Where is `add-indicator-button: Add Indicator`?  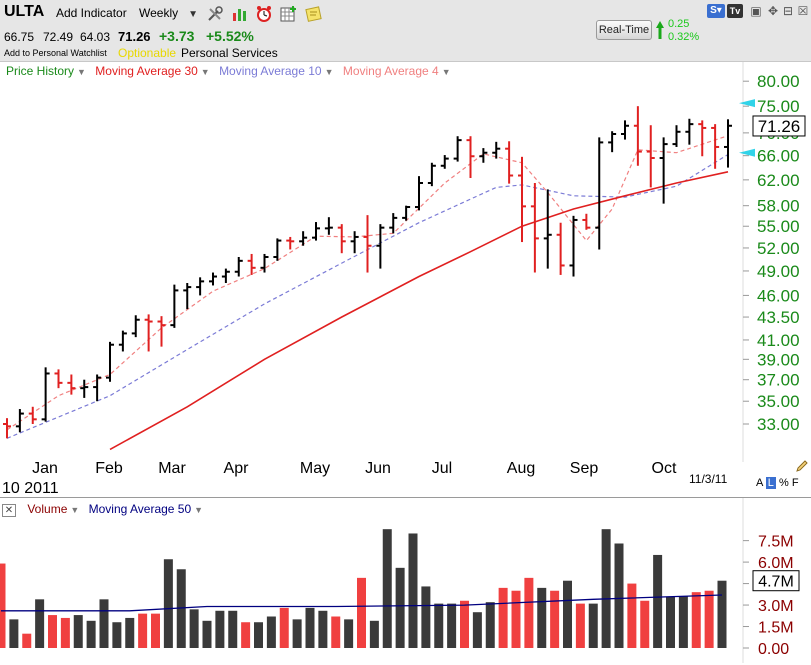
add-indicator-button: Add Indicator is located at coordinates (91, 13).